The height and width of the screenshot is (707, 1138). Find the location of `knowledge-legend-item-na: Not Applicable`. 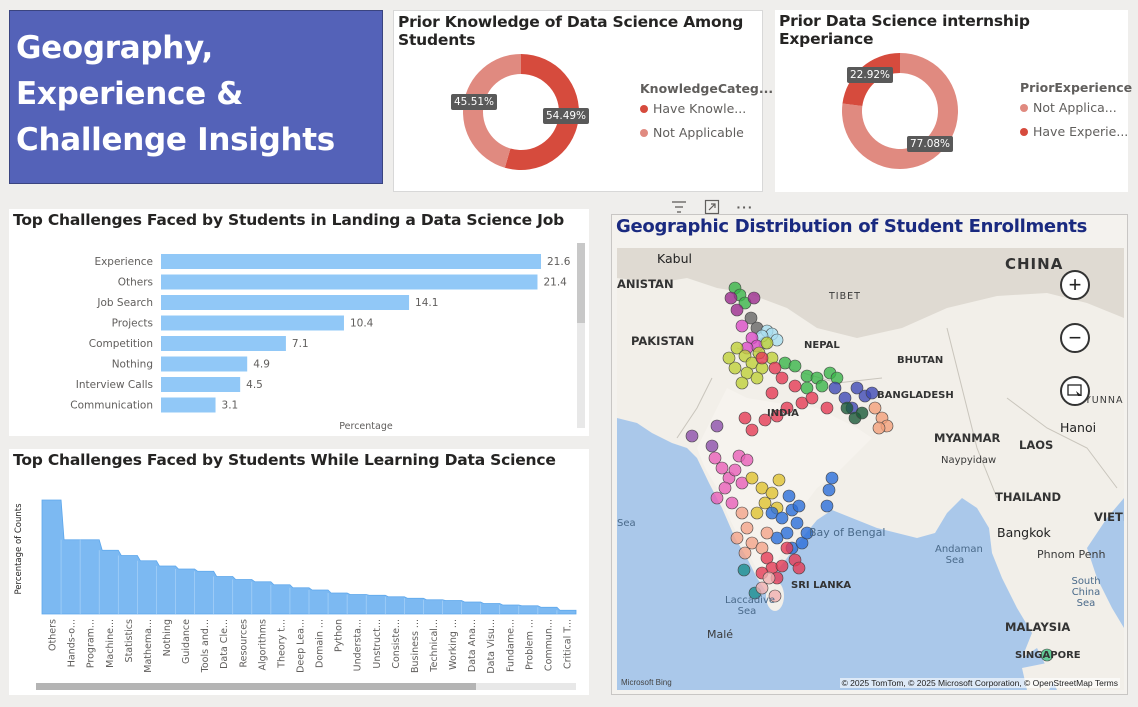

knowledge-legend-item-na: Not Applicable is located at coordinates (692, 132).